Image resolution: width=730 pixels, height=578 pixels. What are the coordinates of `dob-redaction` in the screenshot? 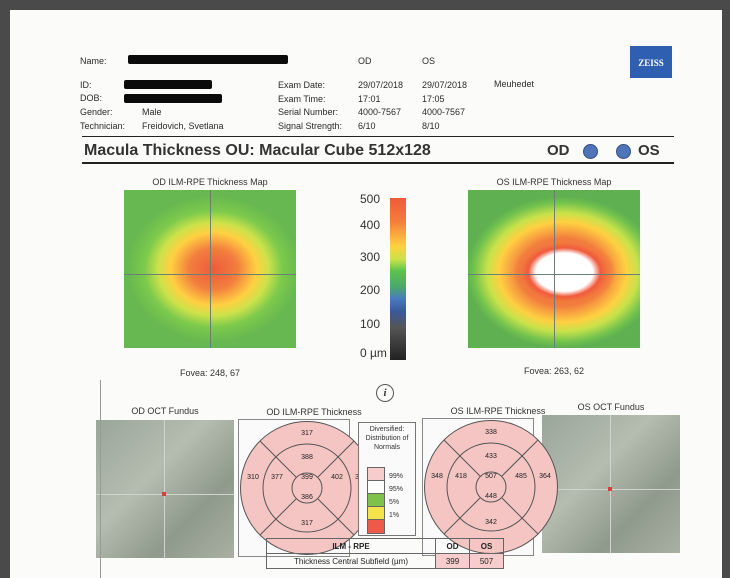 It's located at (173, 98).